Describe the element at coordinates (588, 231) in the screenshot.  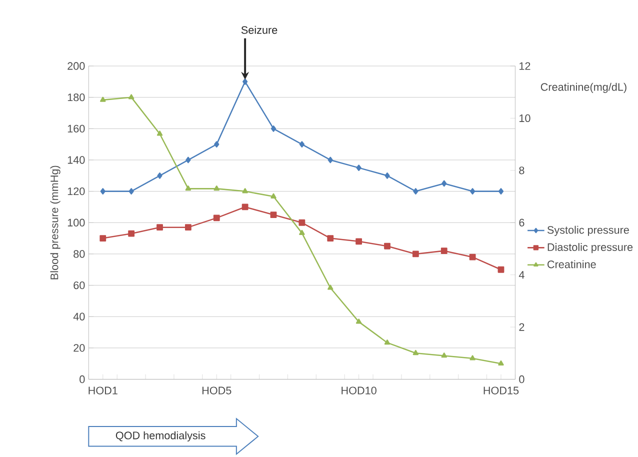
I see `legend-label: Systolic pressure` at that location.